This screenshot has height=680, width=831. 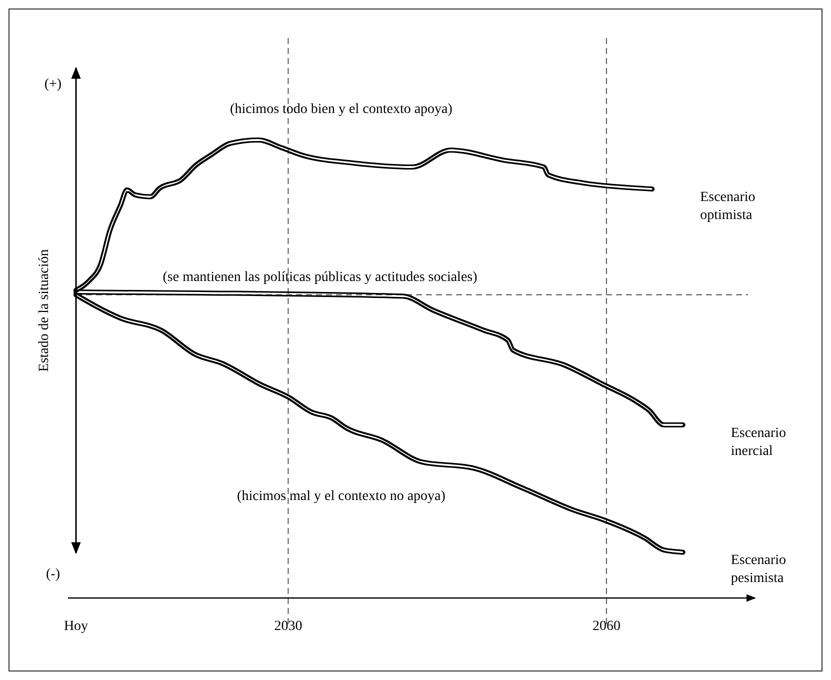 I want to click on text: Escenario pesimista, so click(x=758, y=569).